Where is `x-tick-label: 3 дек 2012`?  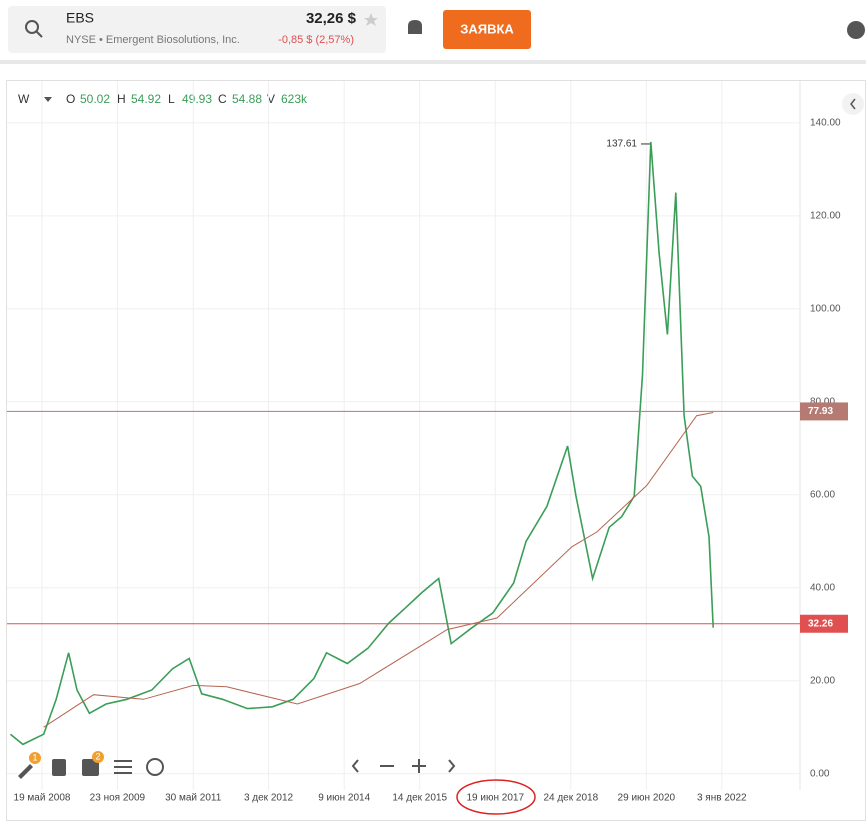
x-tick-label: 3 дек 2012 is located at coordinates (269, 798).